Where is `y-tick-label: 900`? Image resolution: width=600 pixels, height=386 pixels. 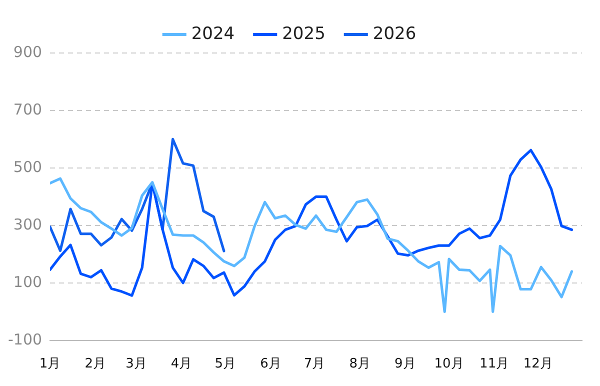 y-tick-label: 900 is located at coordinates (27, 51).